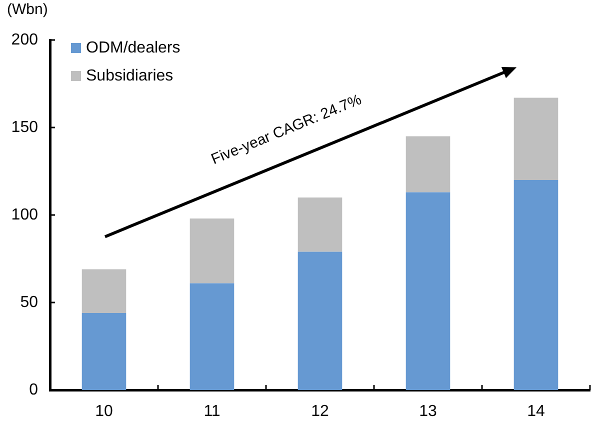 The width and height of the screenshot is (591, 425). I want to click on legend-label: ODM/dealers, so click(133, 47).